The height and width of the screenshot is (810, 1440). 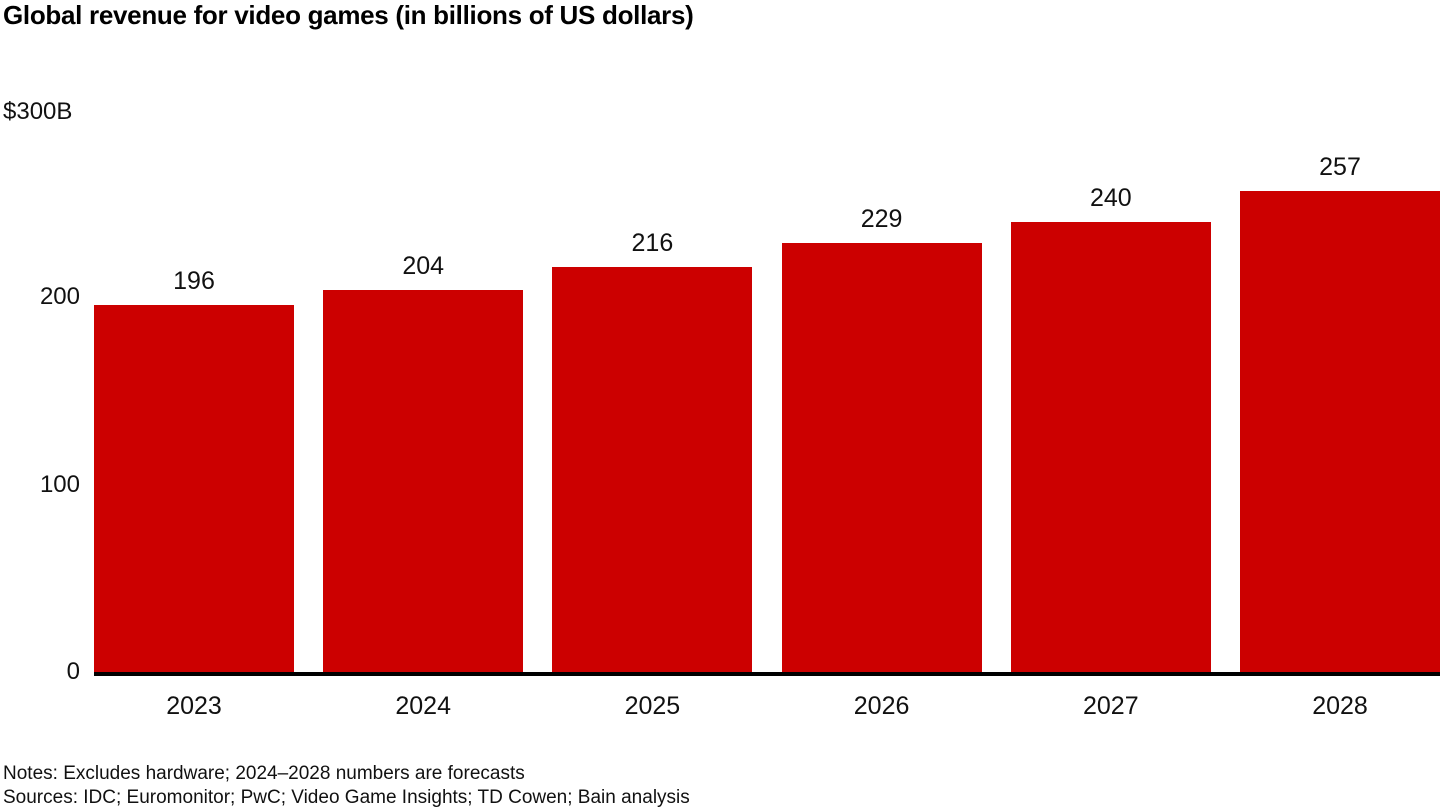 What do you see at coordinates (881, 457) in the screenshot?
I see `bar-2026` at bounding box center [881, 457].